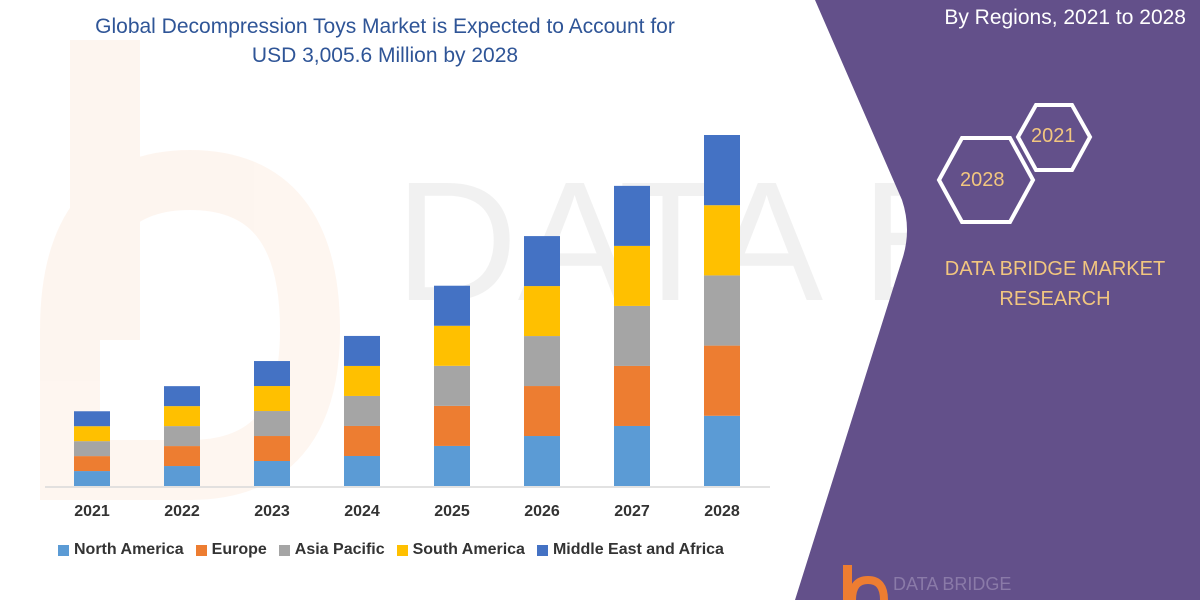  Describe the element at coordinates (1065, 17) in the screenshot. I see `panel-subtitle: By Regions, 2021 to 2028` at that location.